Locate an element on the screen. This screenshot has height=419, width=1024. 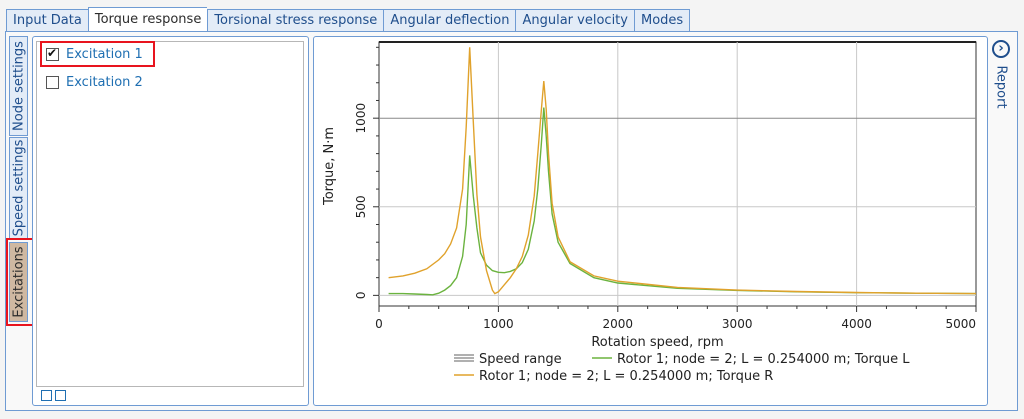
check-all-icon is located at coordinates (46, 395).